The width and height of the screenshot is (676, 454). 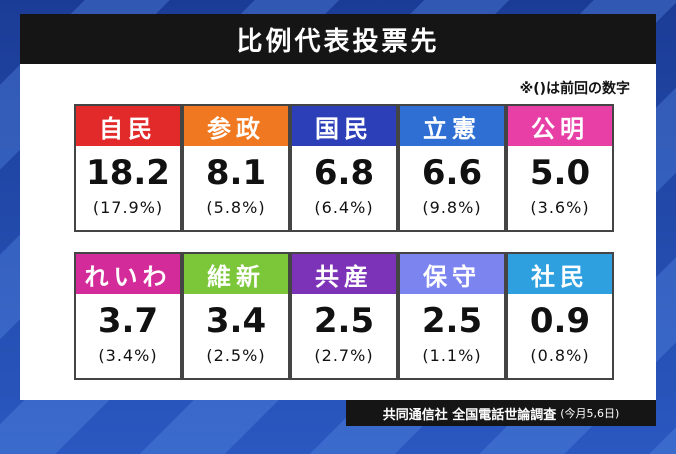 I want to click on party-card: 参政 8.1 (5.8%), so click(x=236, y=168).